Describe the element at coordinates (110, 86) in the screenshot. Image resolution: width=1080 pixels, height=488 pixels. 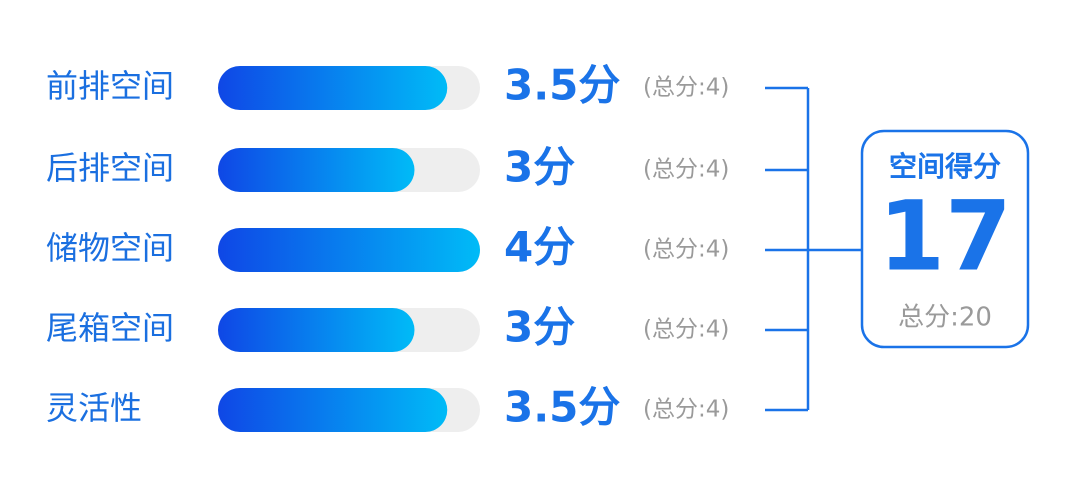
I see `category-label: 前排空间` at that location.